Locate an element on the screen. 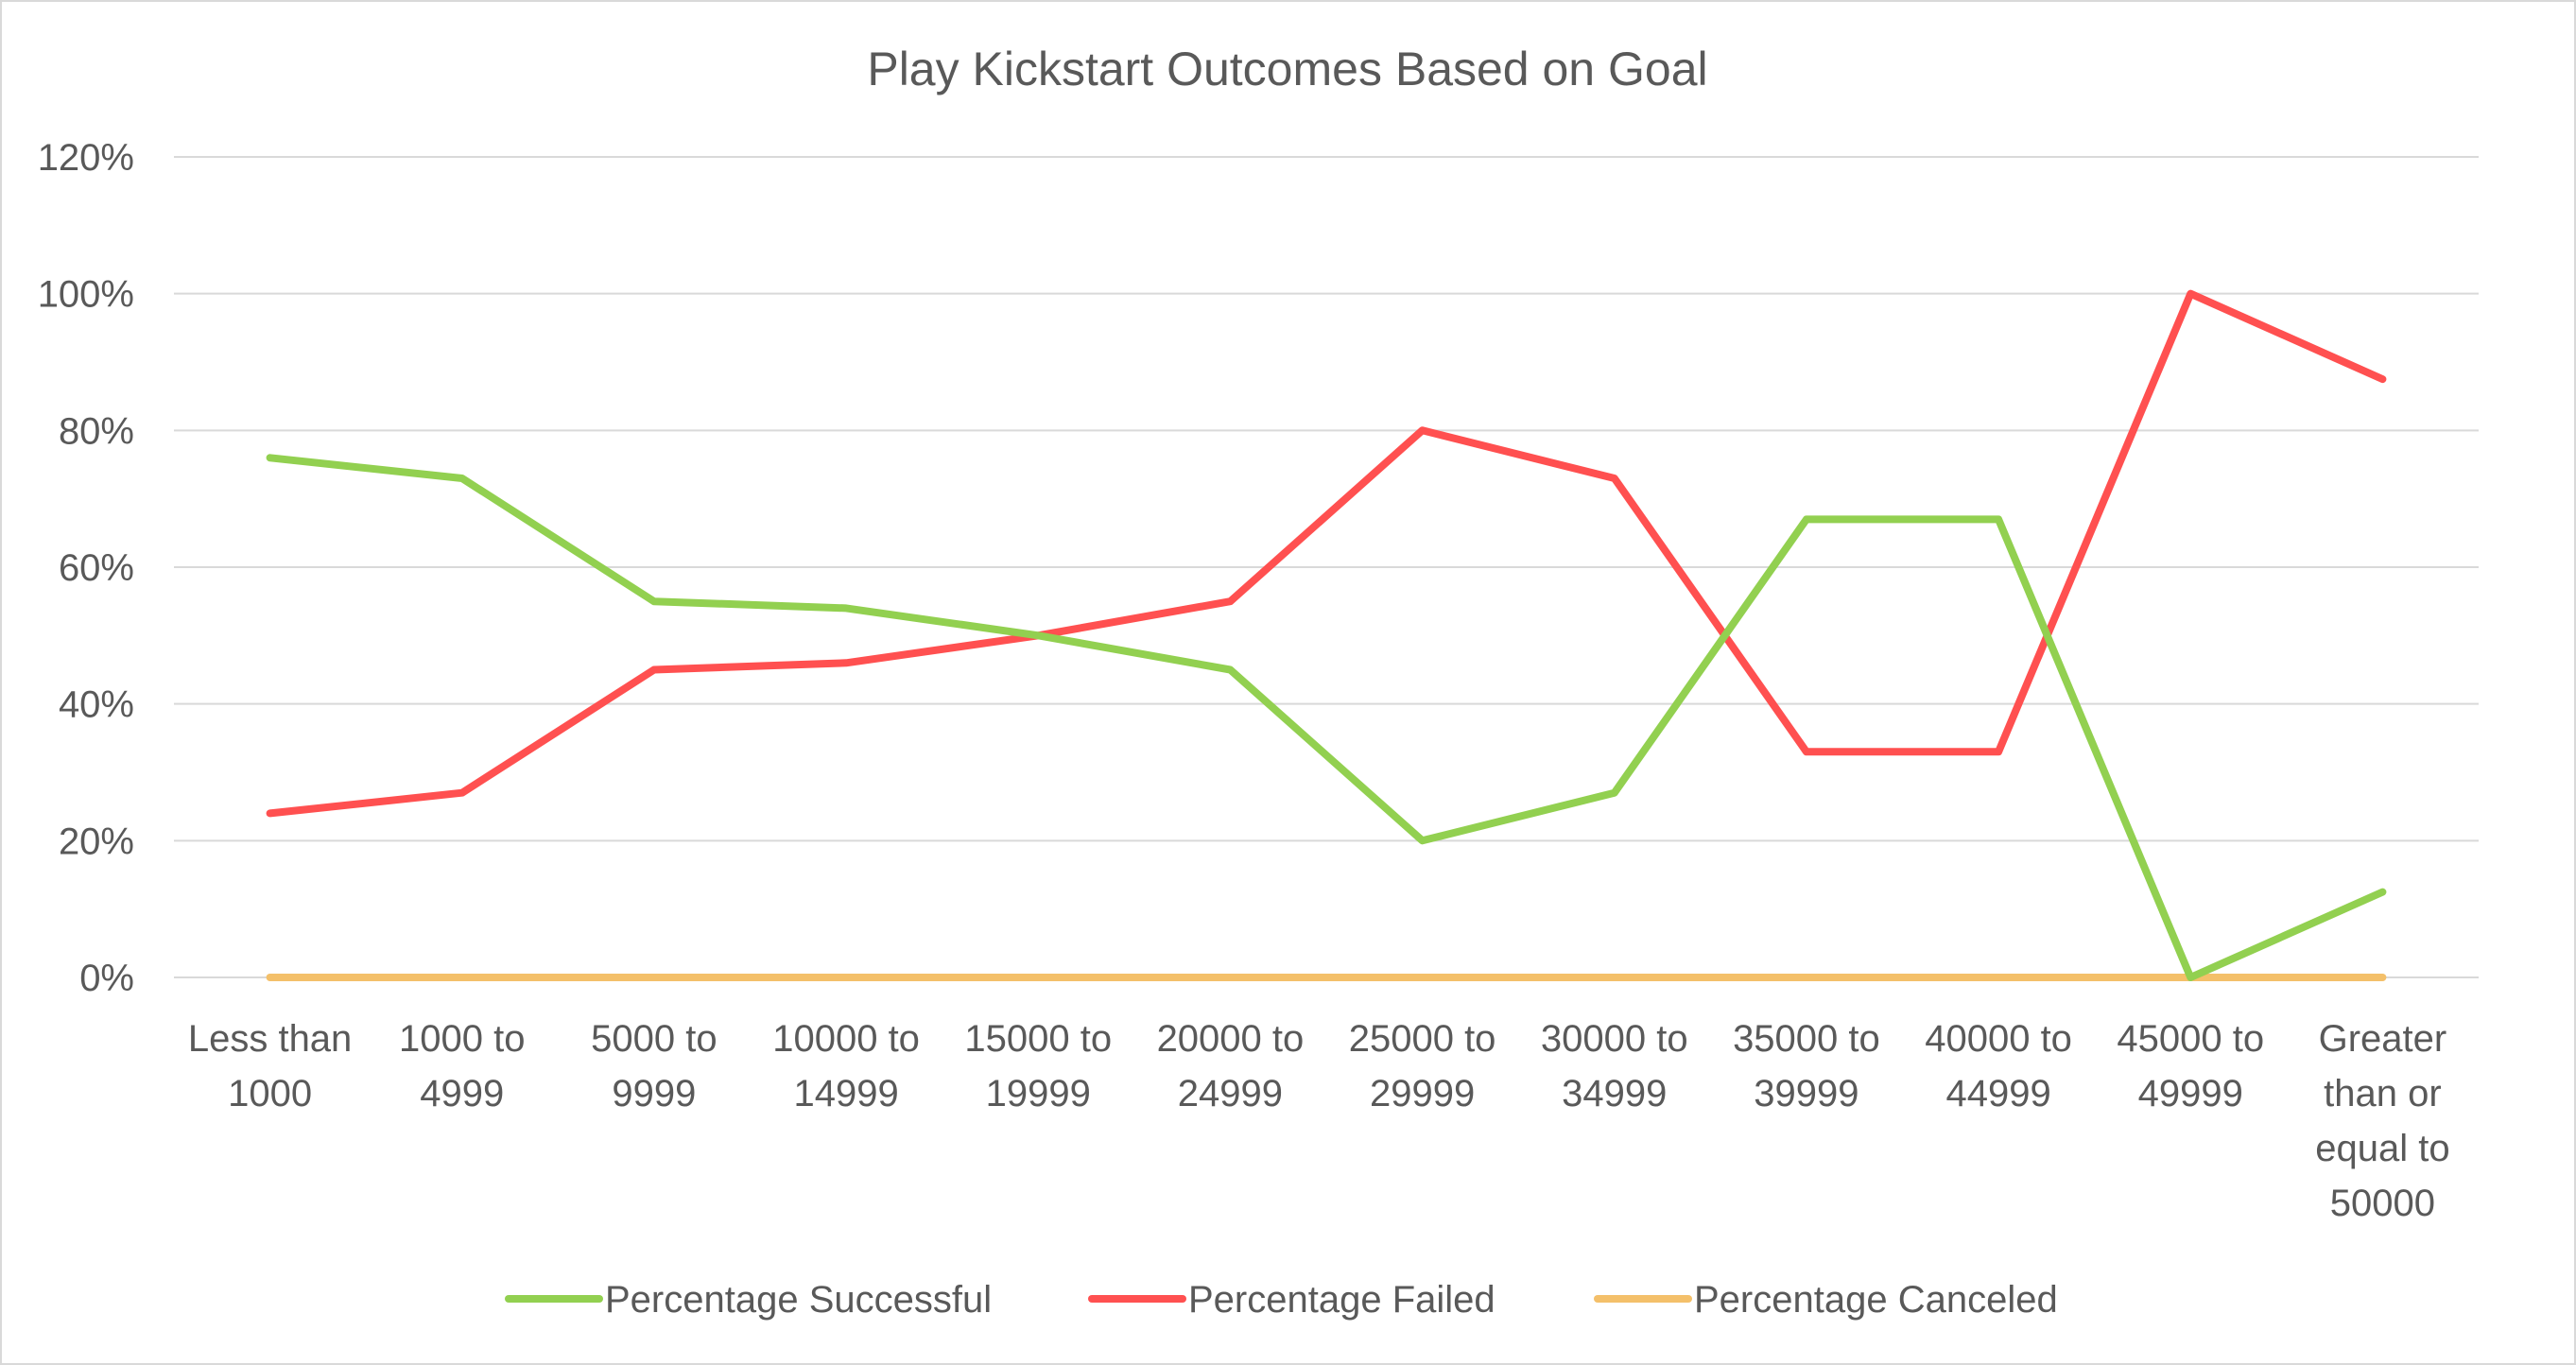 The width and height of the screenshot is (2576, 1365). x-tick-label-line: 20000 to is located at coordinates (1231, 1039).